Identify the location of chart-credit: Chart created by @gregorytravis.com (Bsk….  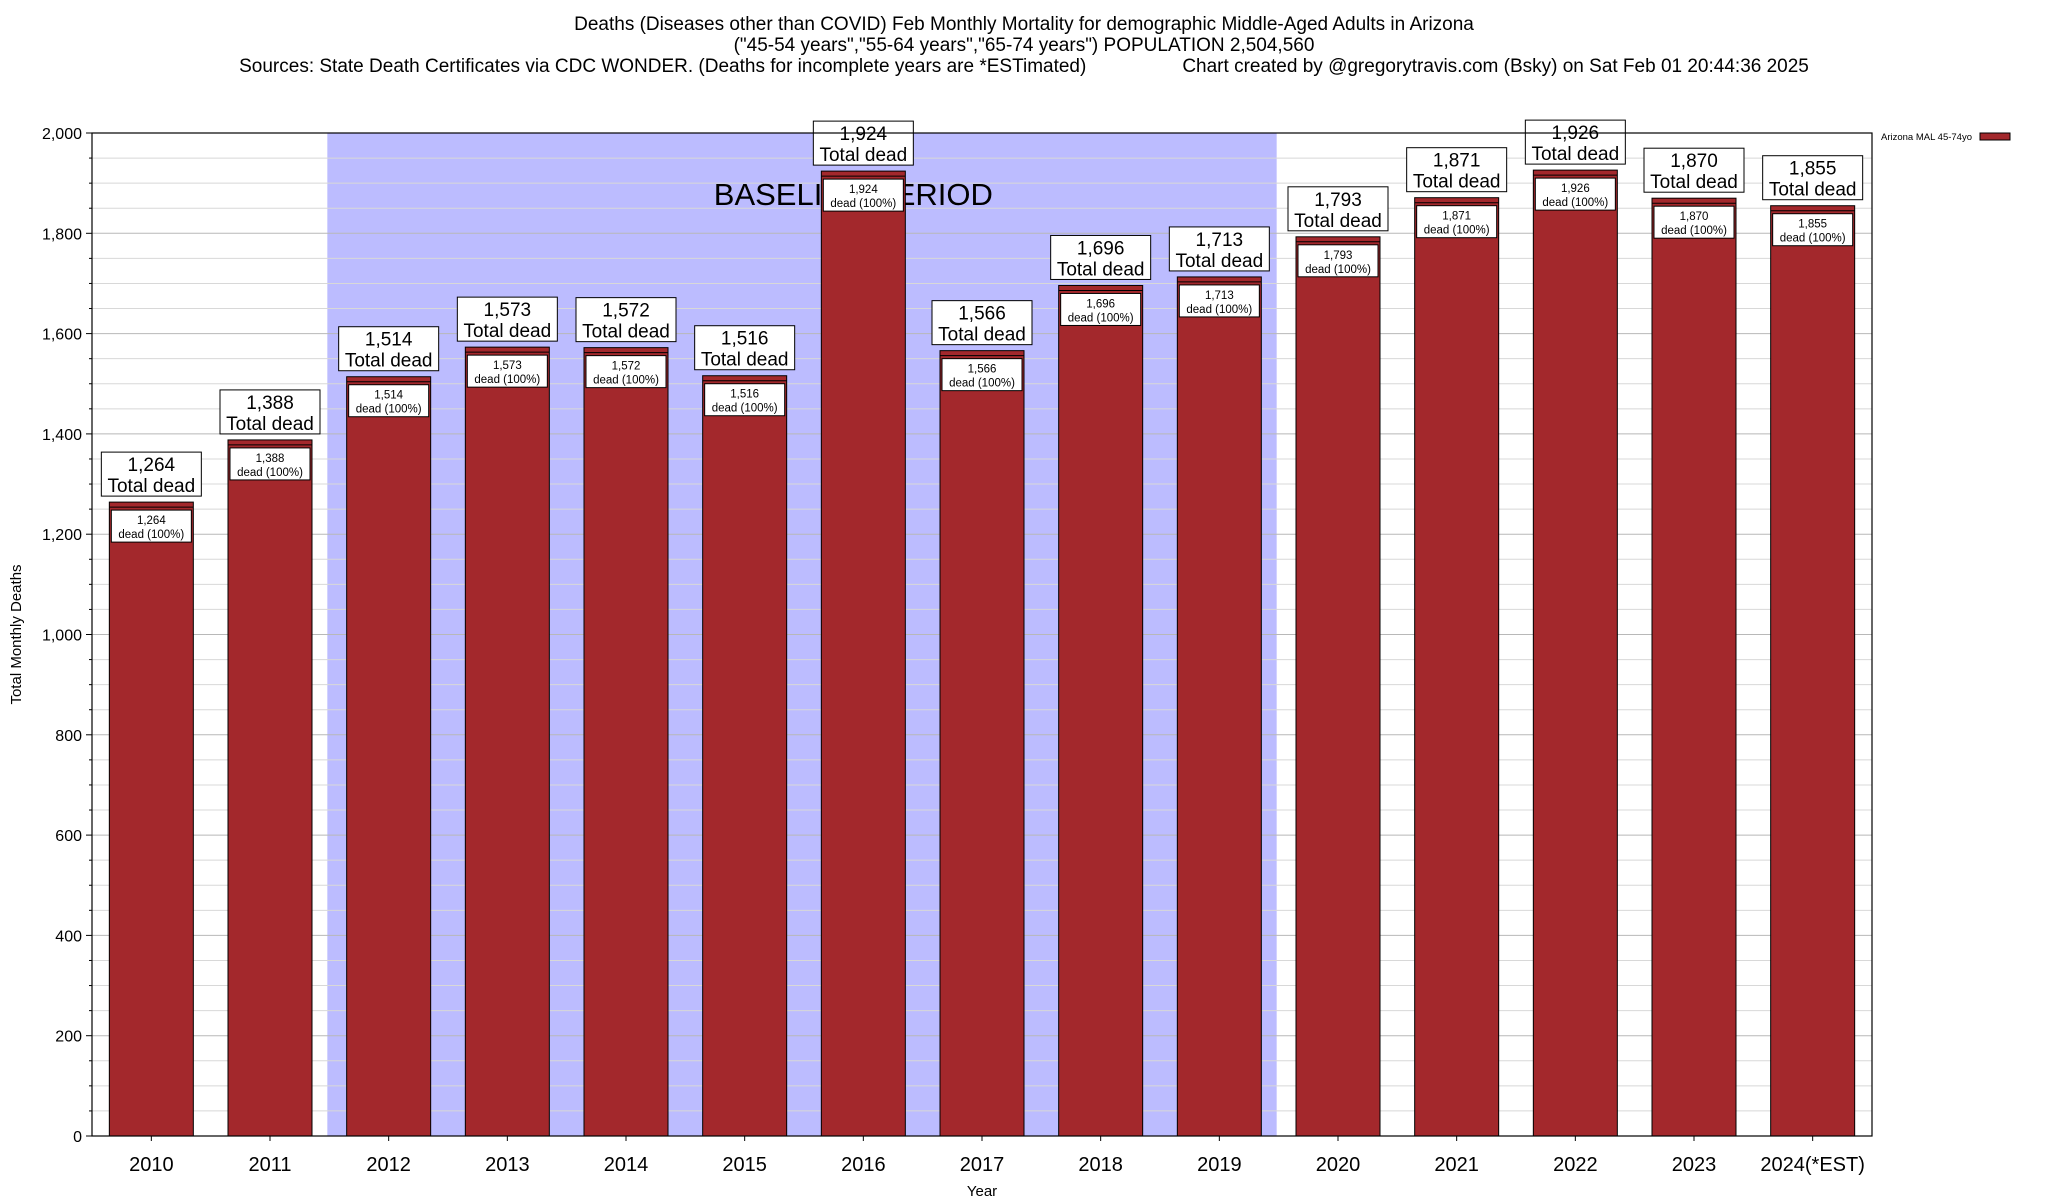
(1495, 66).